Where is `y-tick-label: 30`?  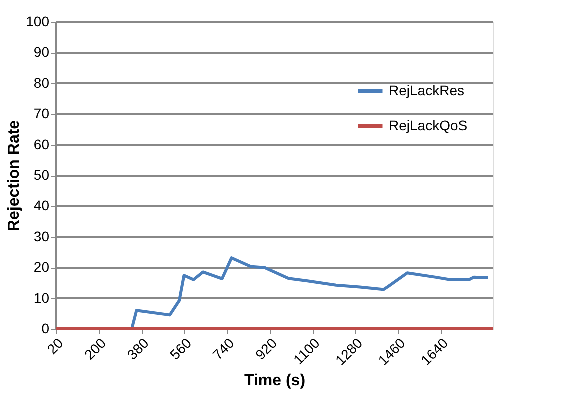
y-tick-label: 30 is located at coordinates (42, 236).